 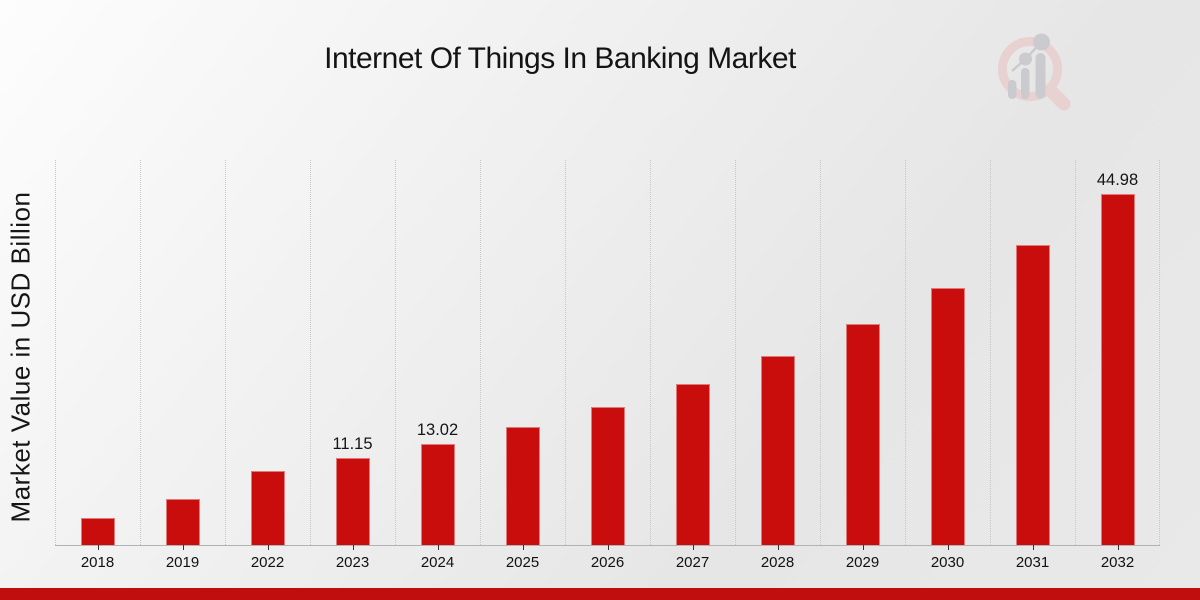 What do you see at coordinates (352, 444) in the screenshot?
I see `bar-value-label-2023: 11.15` at bounding box center [352, 444].